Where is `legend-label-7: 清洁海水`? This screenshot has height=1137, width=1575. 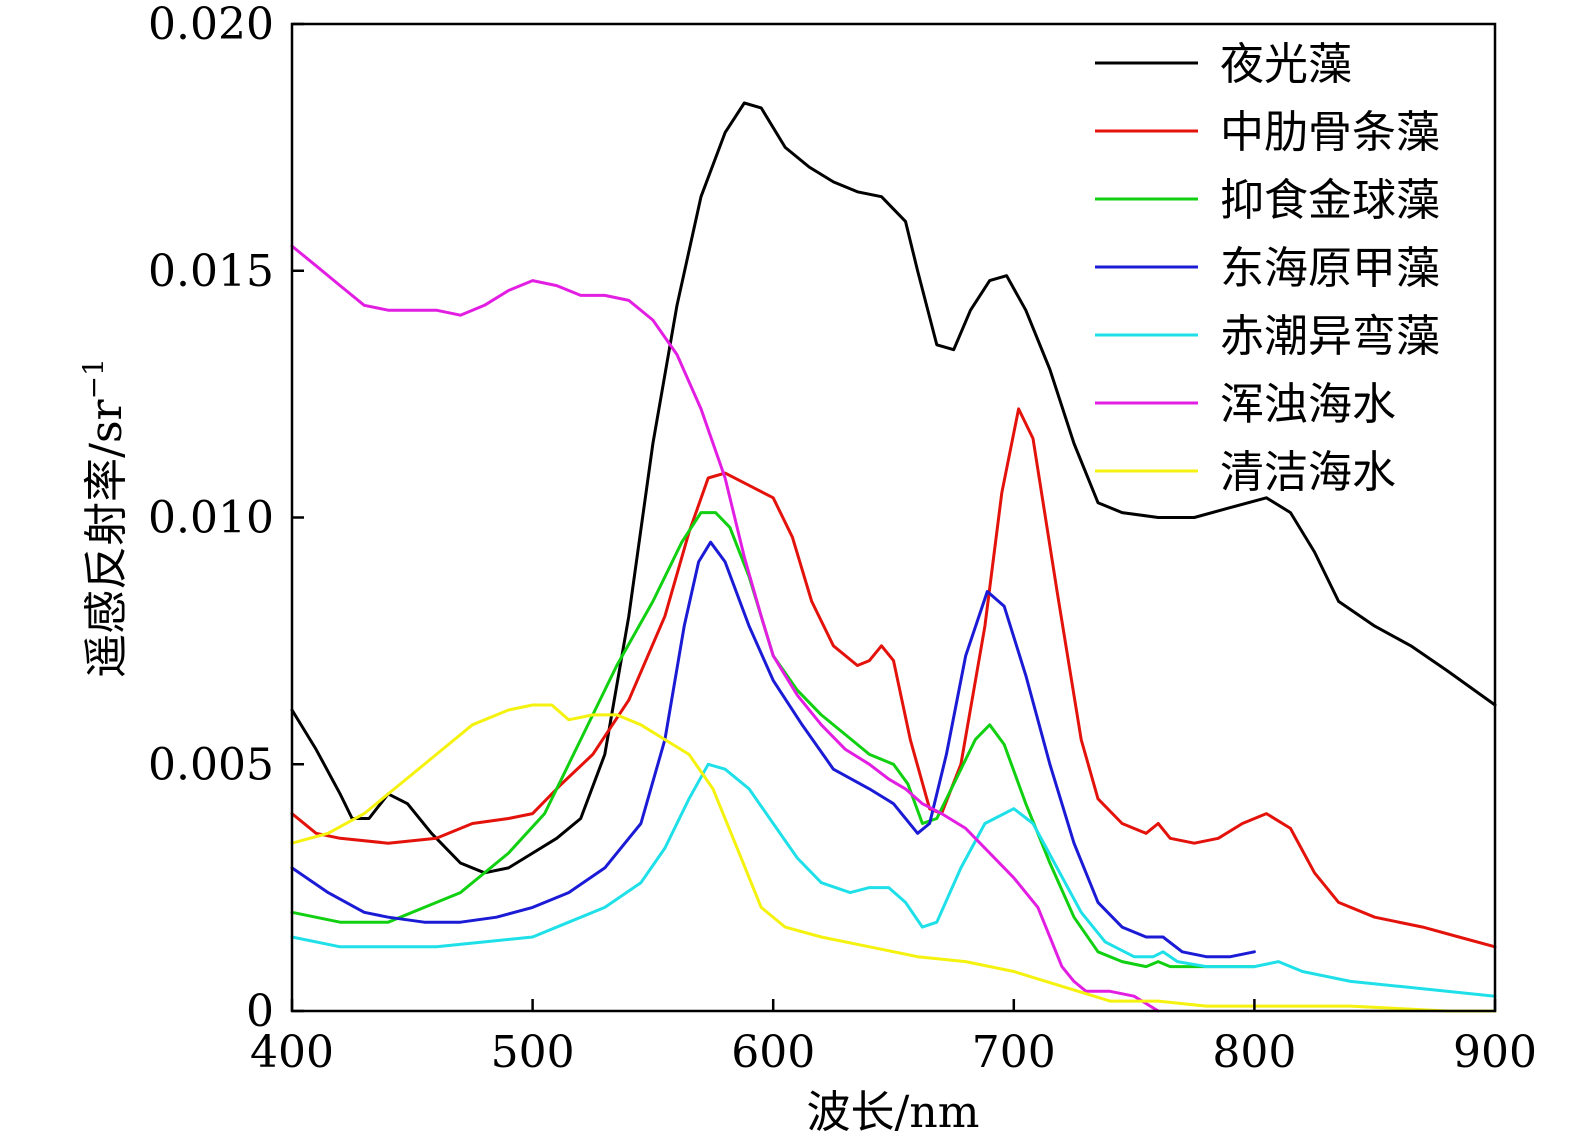
legend-label-7: 清洁海水 is located at coordinates (1308, 472).